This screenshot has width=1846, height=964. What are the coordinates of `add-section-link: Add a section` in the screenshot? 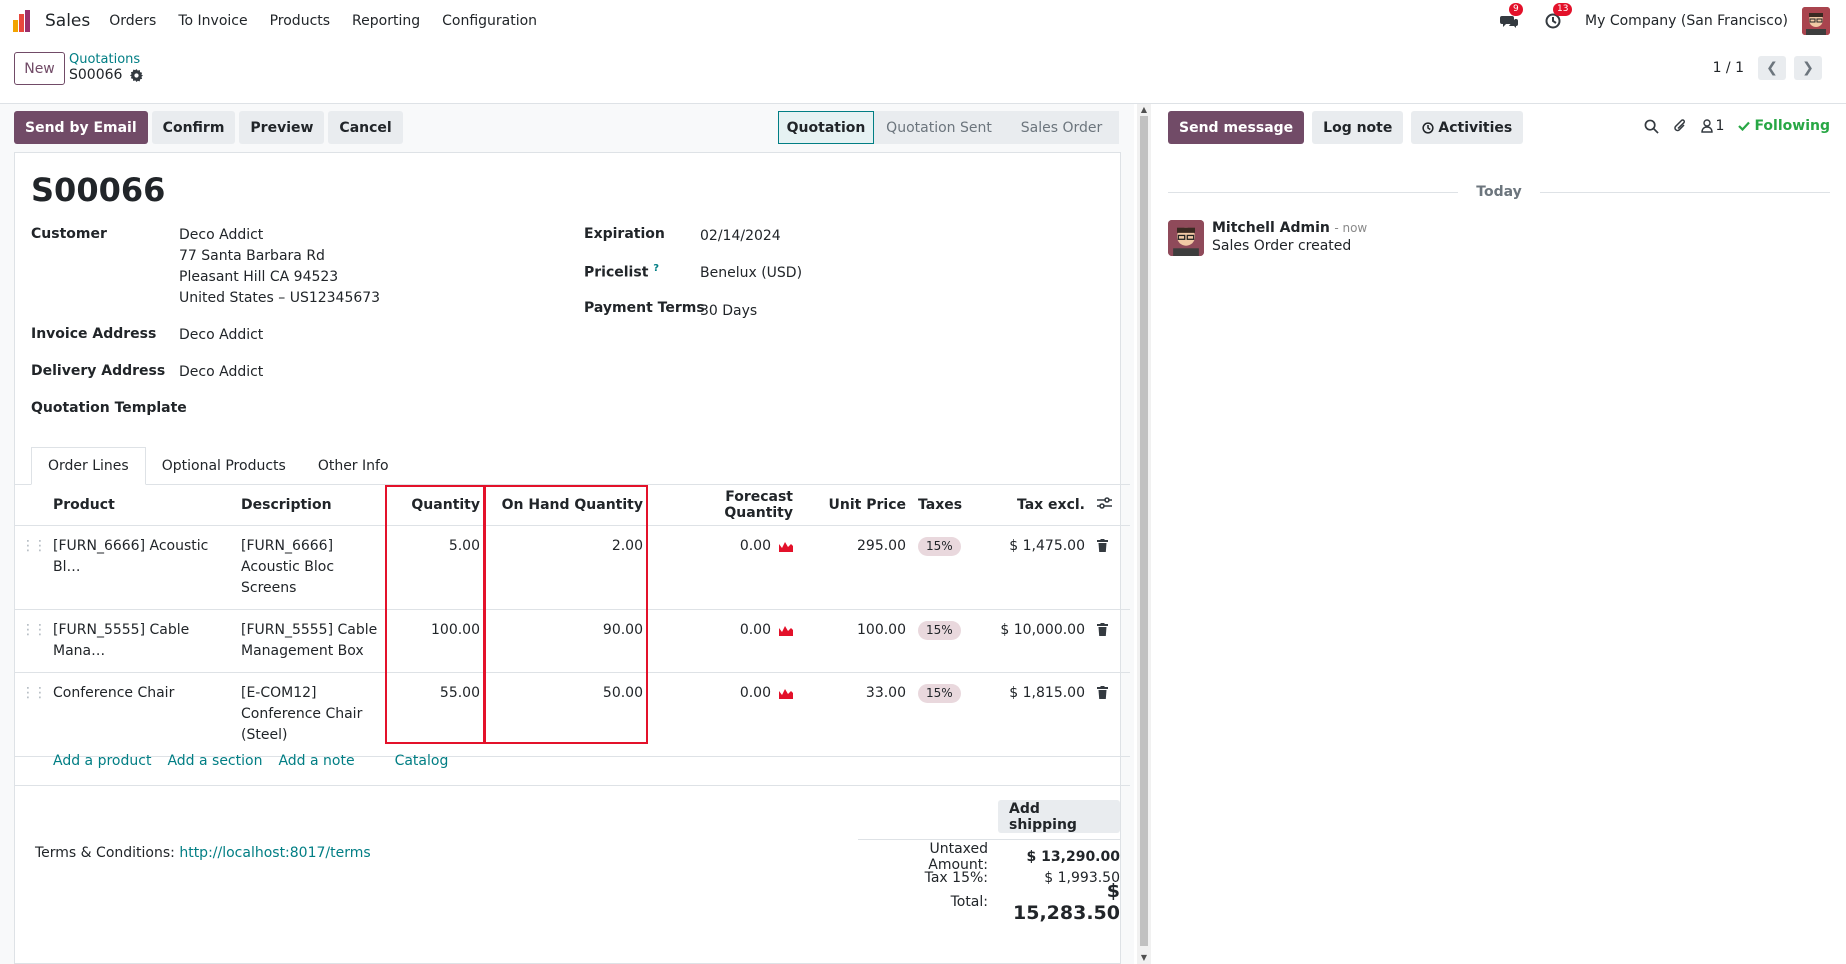 It's located at (215, 761).